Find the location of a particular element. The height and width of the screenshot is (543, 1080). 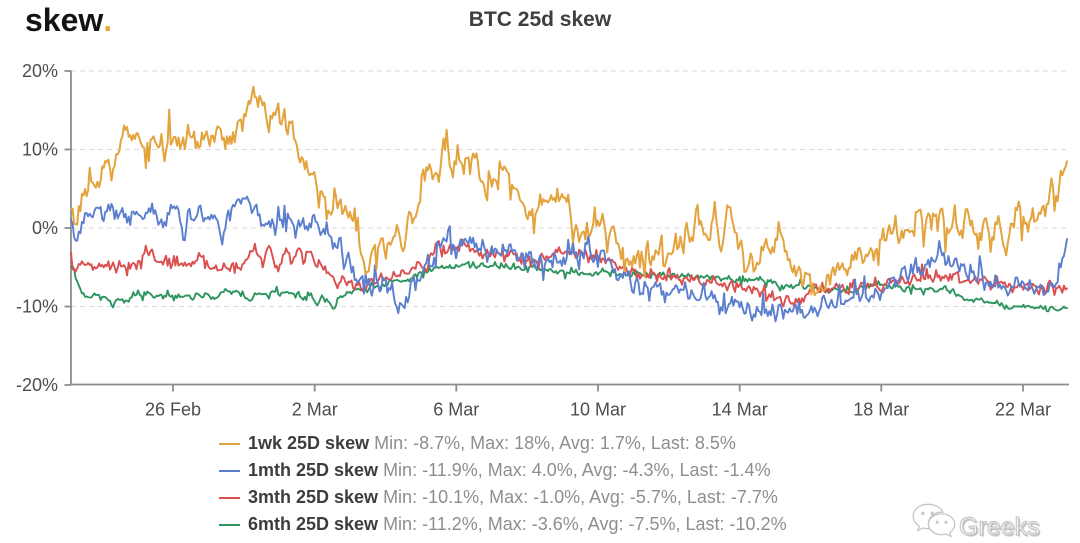

svg-text: 10 Mar is located at coordinates (598, 410).